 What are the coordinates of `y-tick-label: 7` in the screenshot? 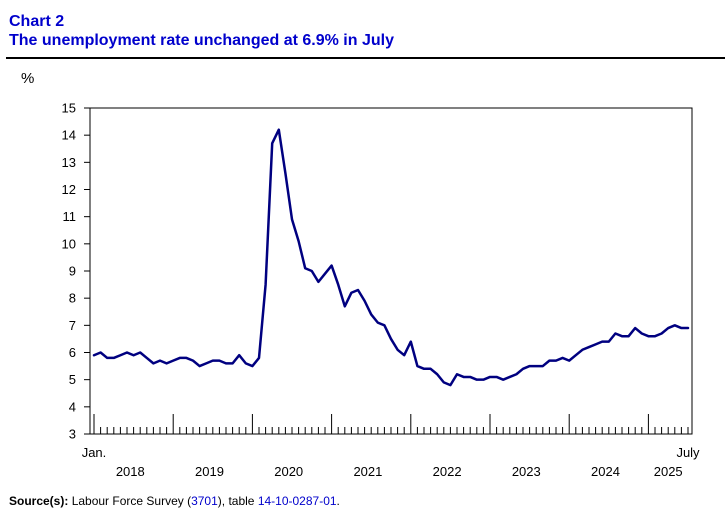 It's located at (72, 325).